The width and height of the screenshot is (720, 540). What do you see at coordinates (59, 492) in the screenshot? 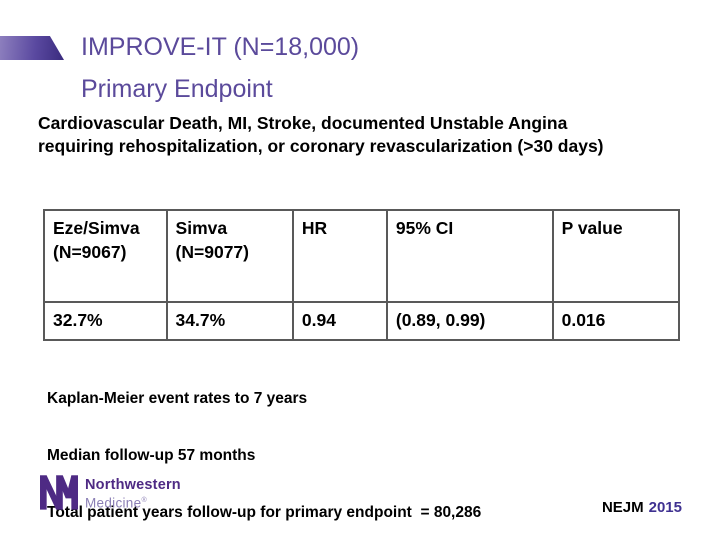
I see `nm-monogram-icon` at bounding box center [59, 492].